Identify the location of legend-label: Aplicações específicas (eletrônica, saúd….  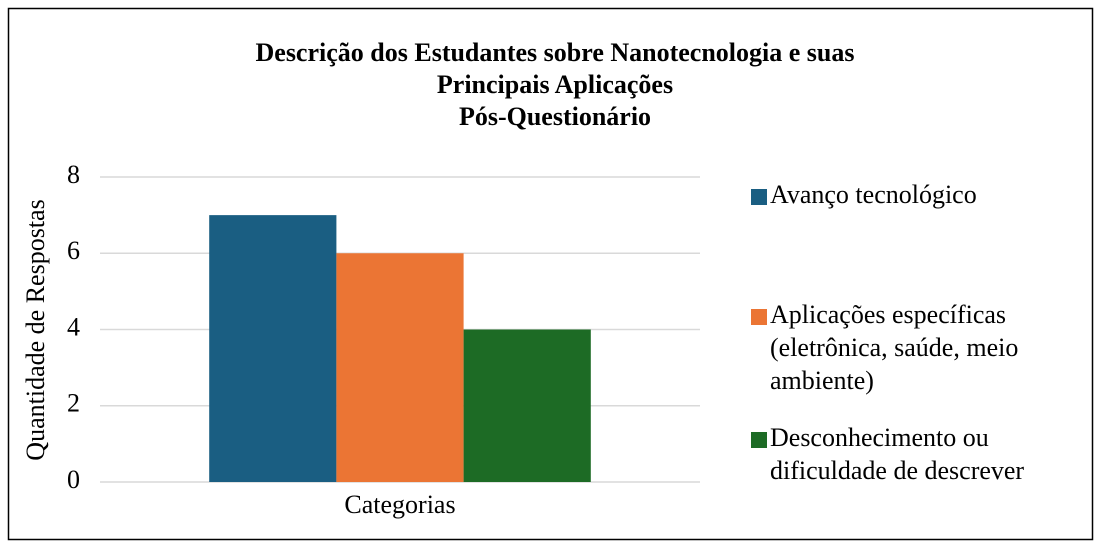
(897, 347).